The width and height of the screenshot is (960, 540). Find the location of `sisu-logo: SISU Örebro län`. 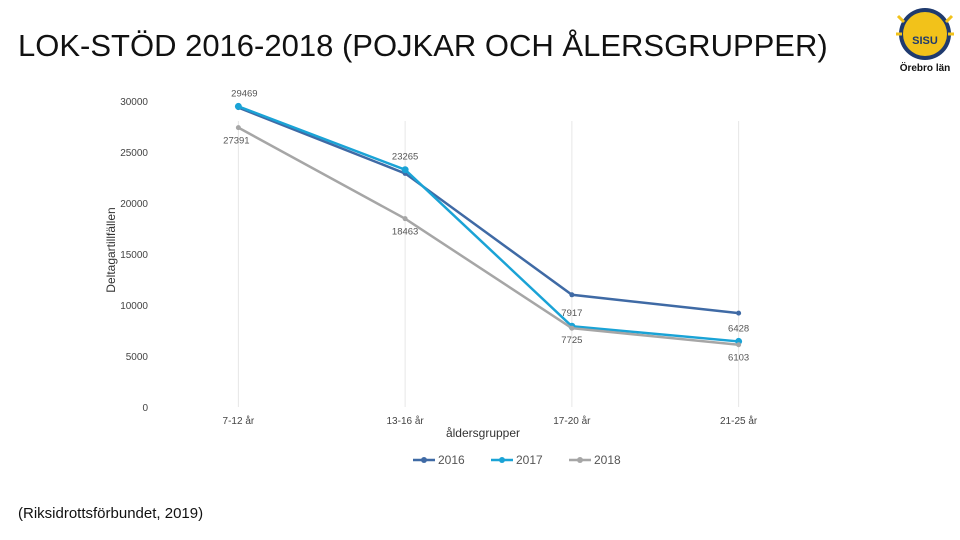

sisu-logo: SISU Örebro län is located at coordinates (925, 41).